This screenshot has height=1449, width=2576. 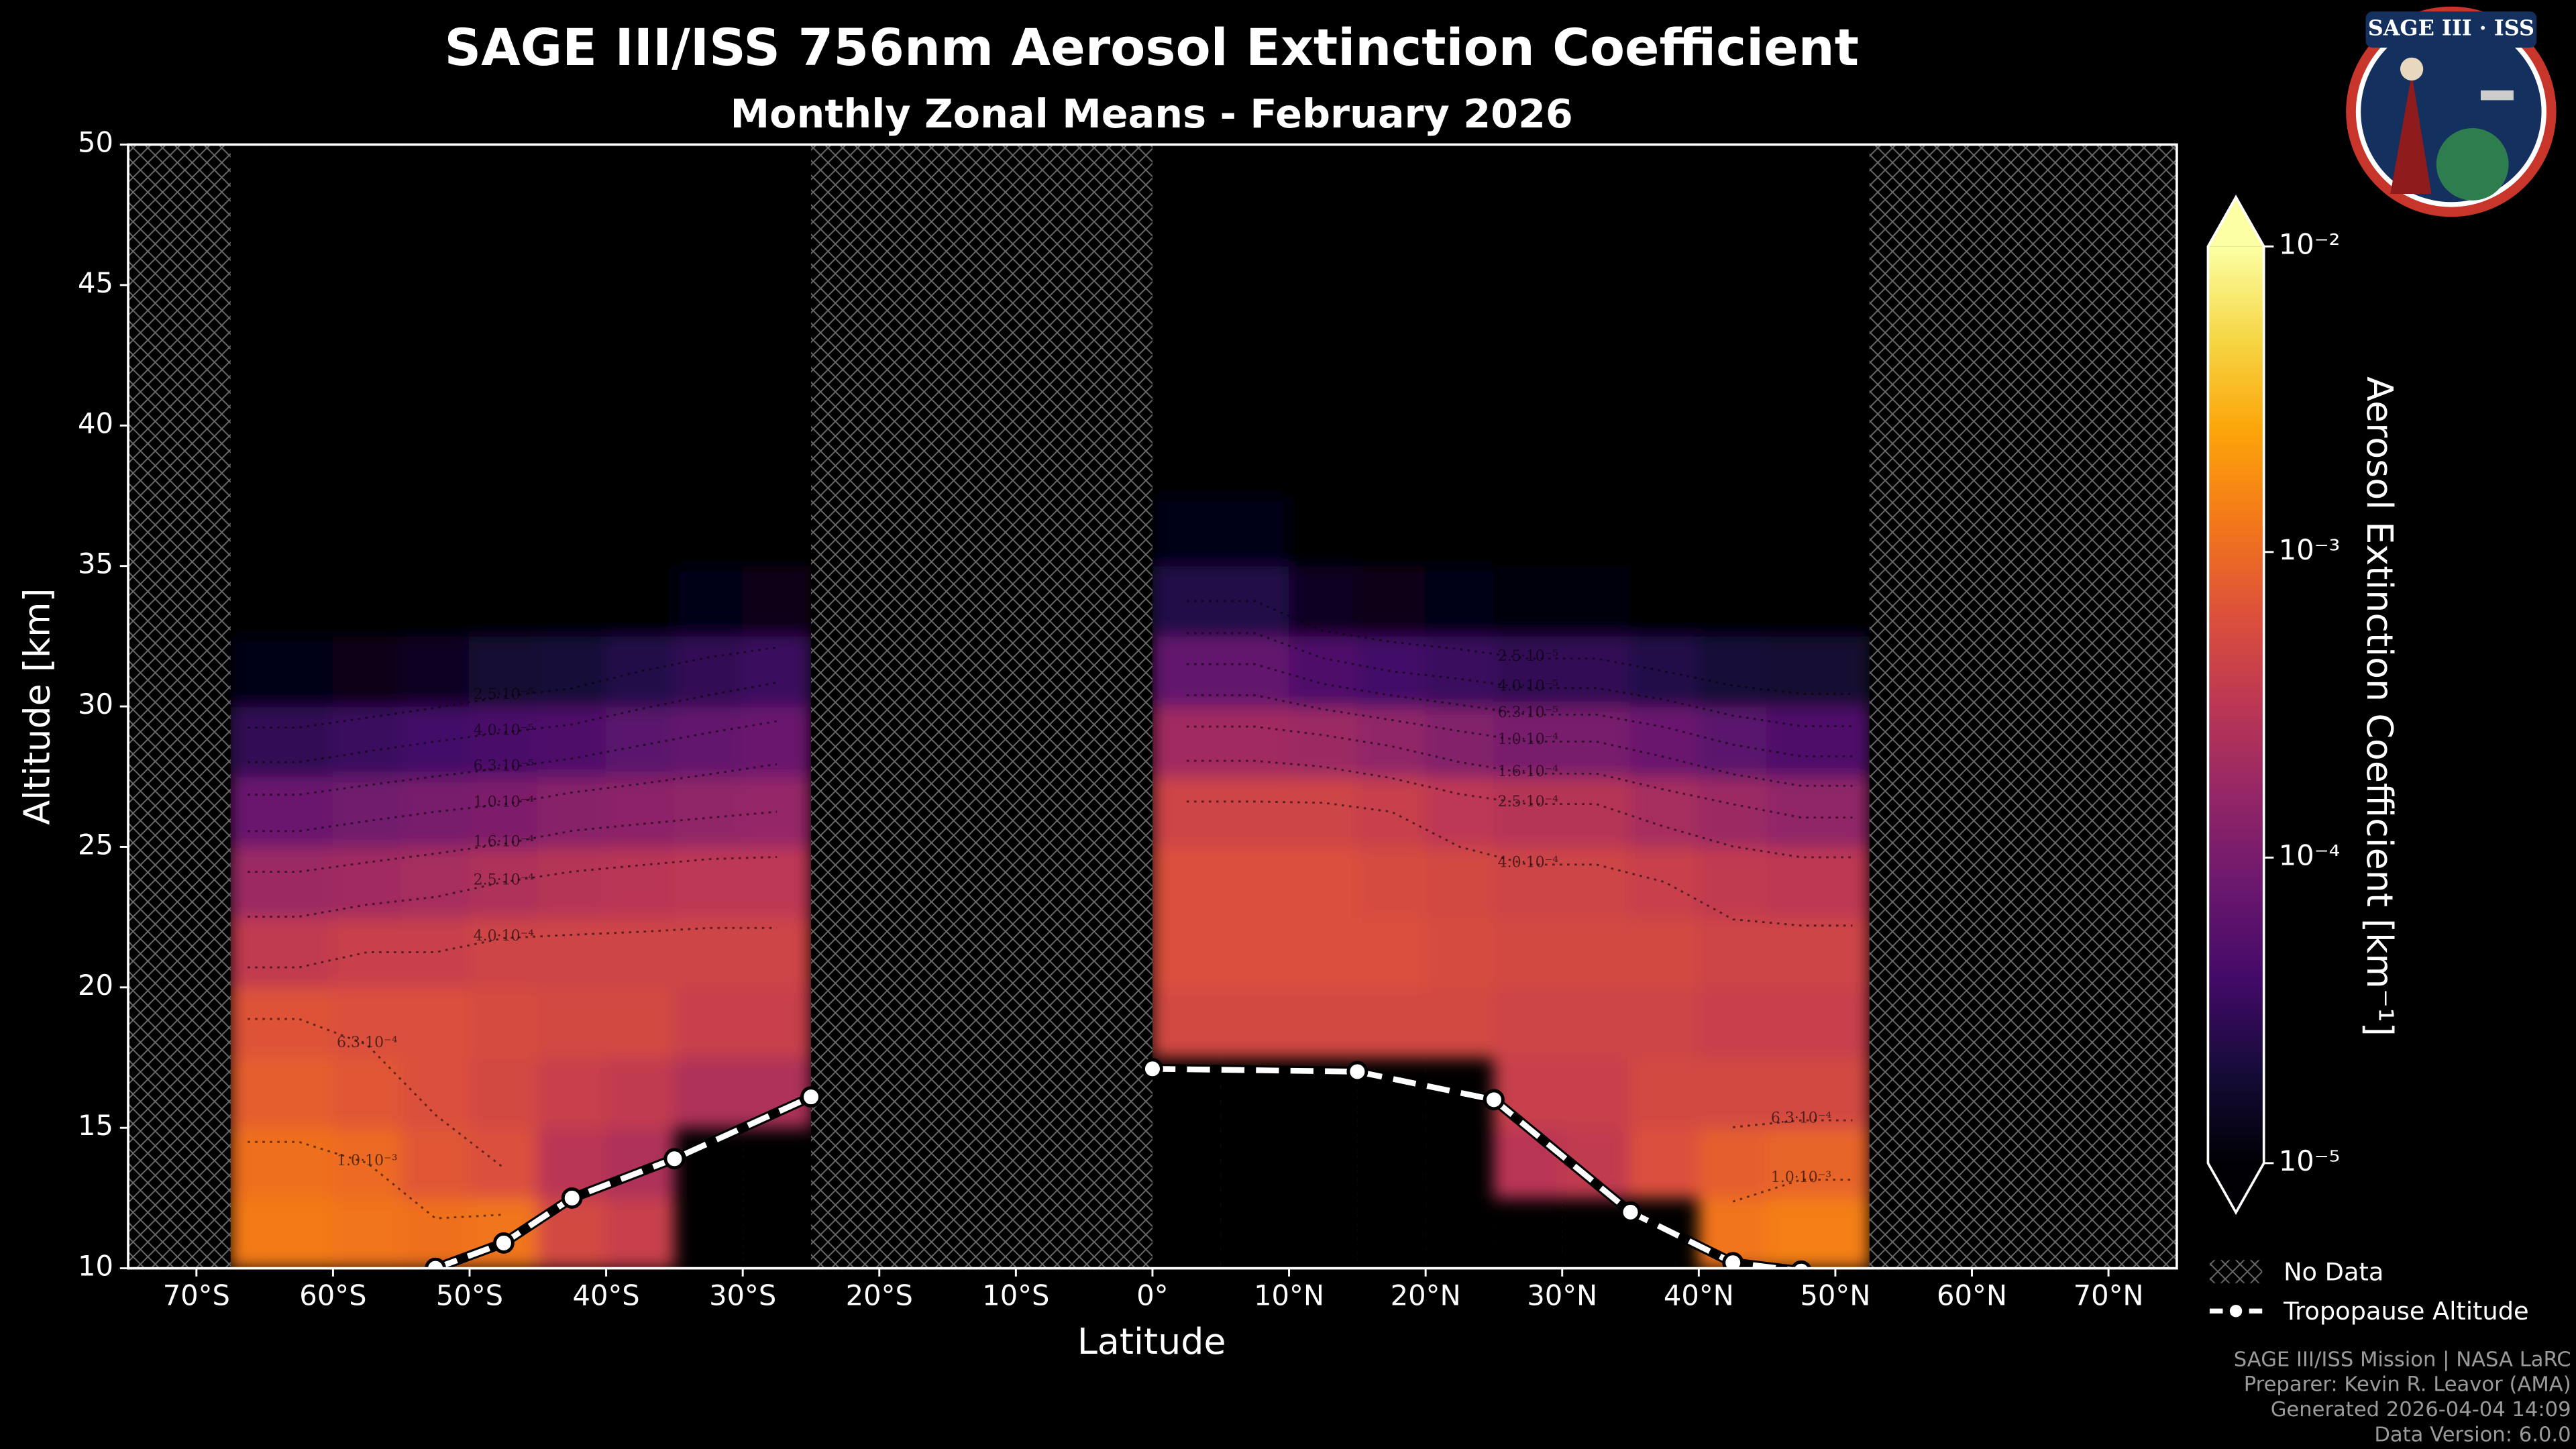 I want to click on legend-swatch-no-data, so click(x=2236, y=1271).